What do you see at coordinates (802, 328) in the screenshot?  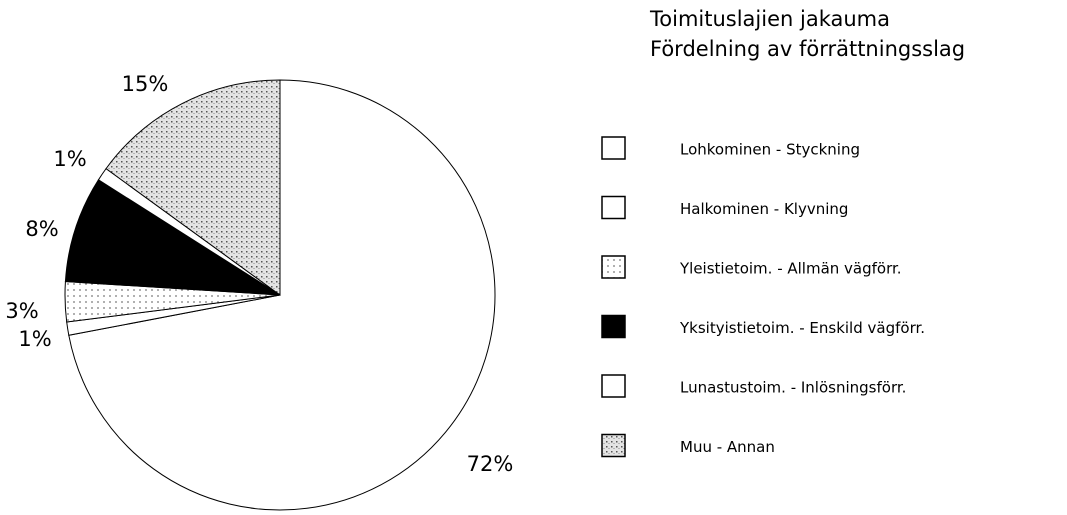 I see `legend-label: Yksityistietoim. - Enskild vägförr.` at bounding box center [802, 328].